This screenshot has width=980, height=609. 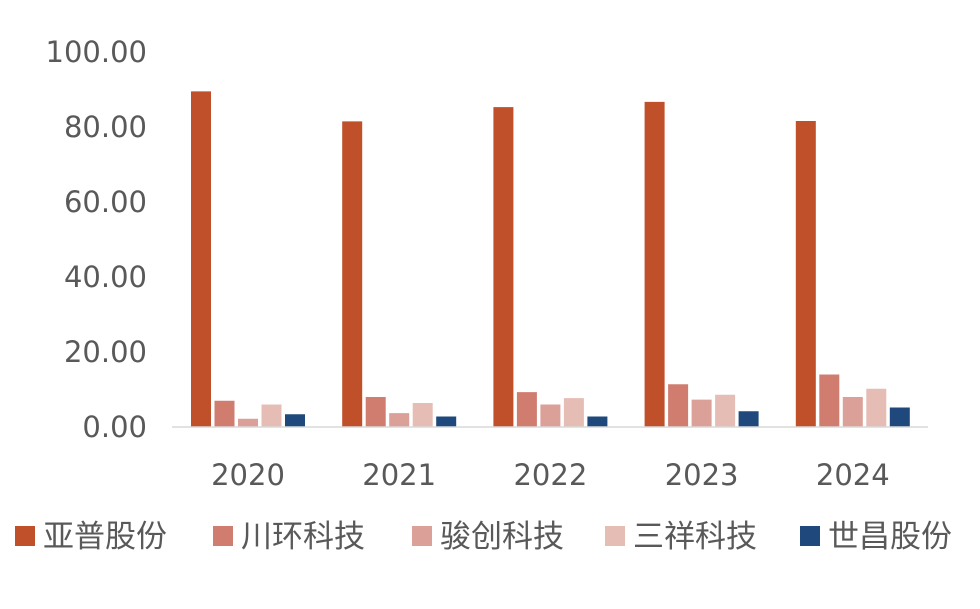 What do you see at coordinates (399, 475) in the screenshot?
I see `x-tick-label: 2021` at bounding box center [399, 475].